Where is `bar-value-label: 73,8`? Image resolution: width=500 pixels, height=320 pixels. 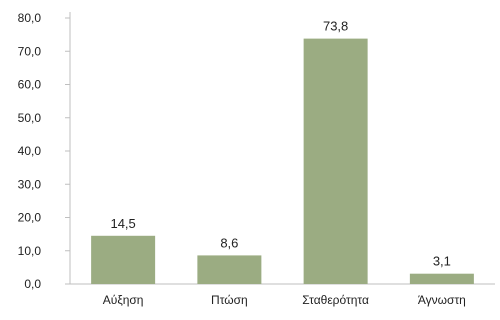 bar-value-label: 73,8 is located at coordinates (335, 26).